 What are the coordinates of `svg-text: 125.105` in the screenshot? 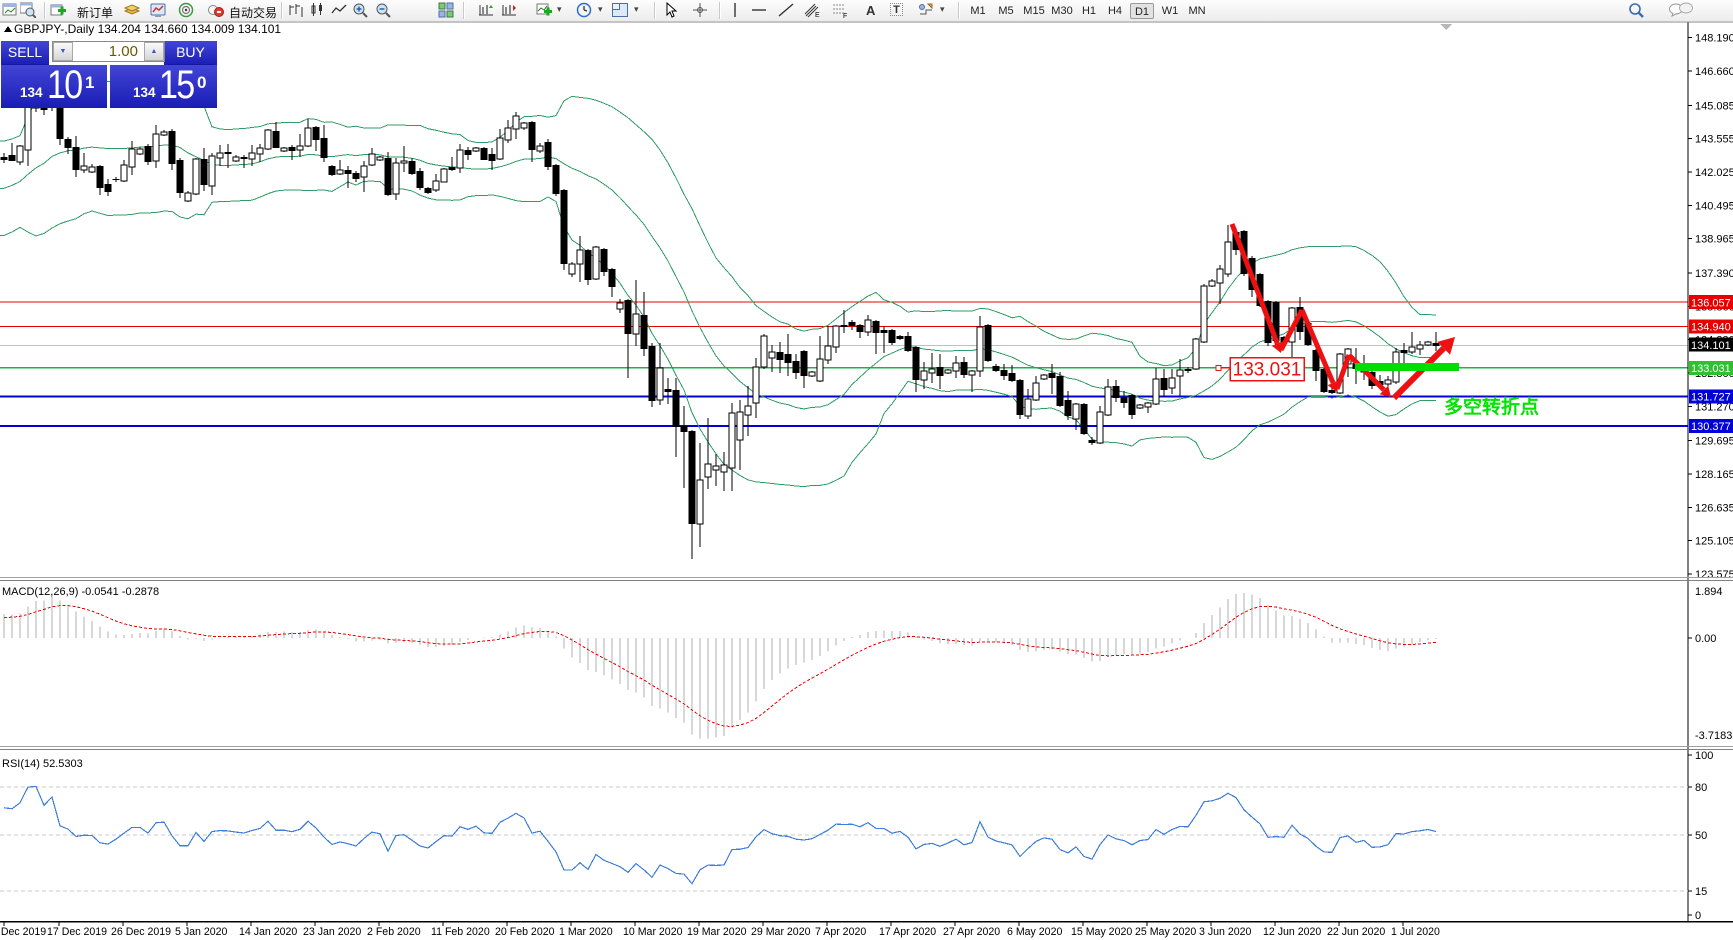 It's located at (1714, 542).